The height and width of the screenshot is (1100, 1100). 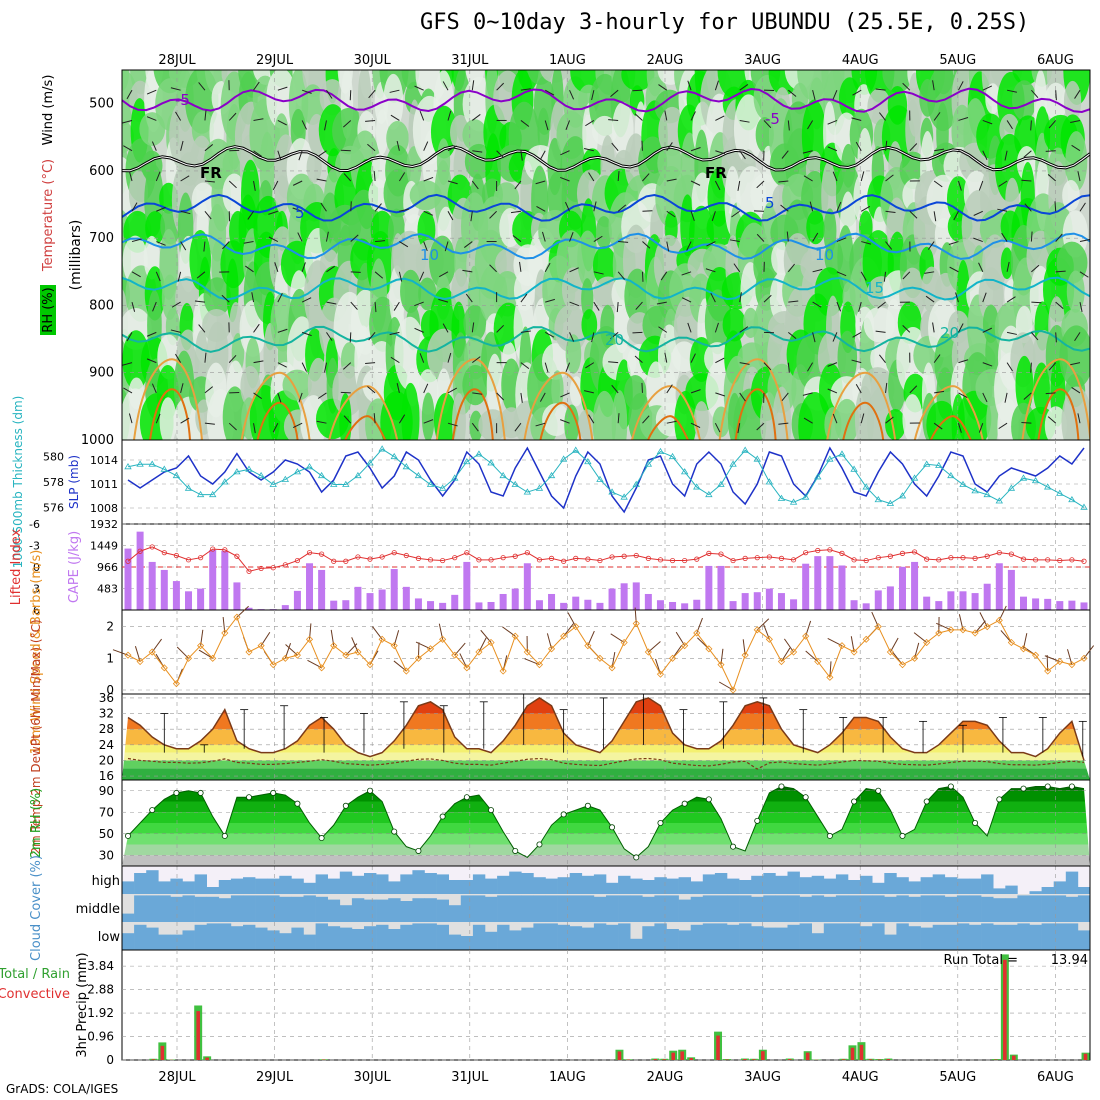 What do you see at coordinates (606, 756) in the screenshot?
I see `temp-band` at bounding box center [606, 756].